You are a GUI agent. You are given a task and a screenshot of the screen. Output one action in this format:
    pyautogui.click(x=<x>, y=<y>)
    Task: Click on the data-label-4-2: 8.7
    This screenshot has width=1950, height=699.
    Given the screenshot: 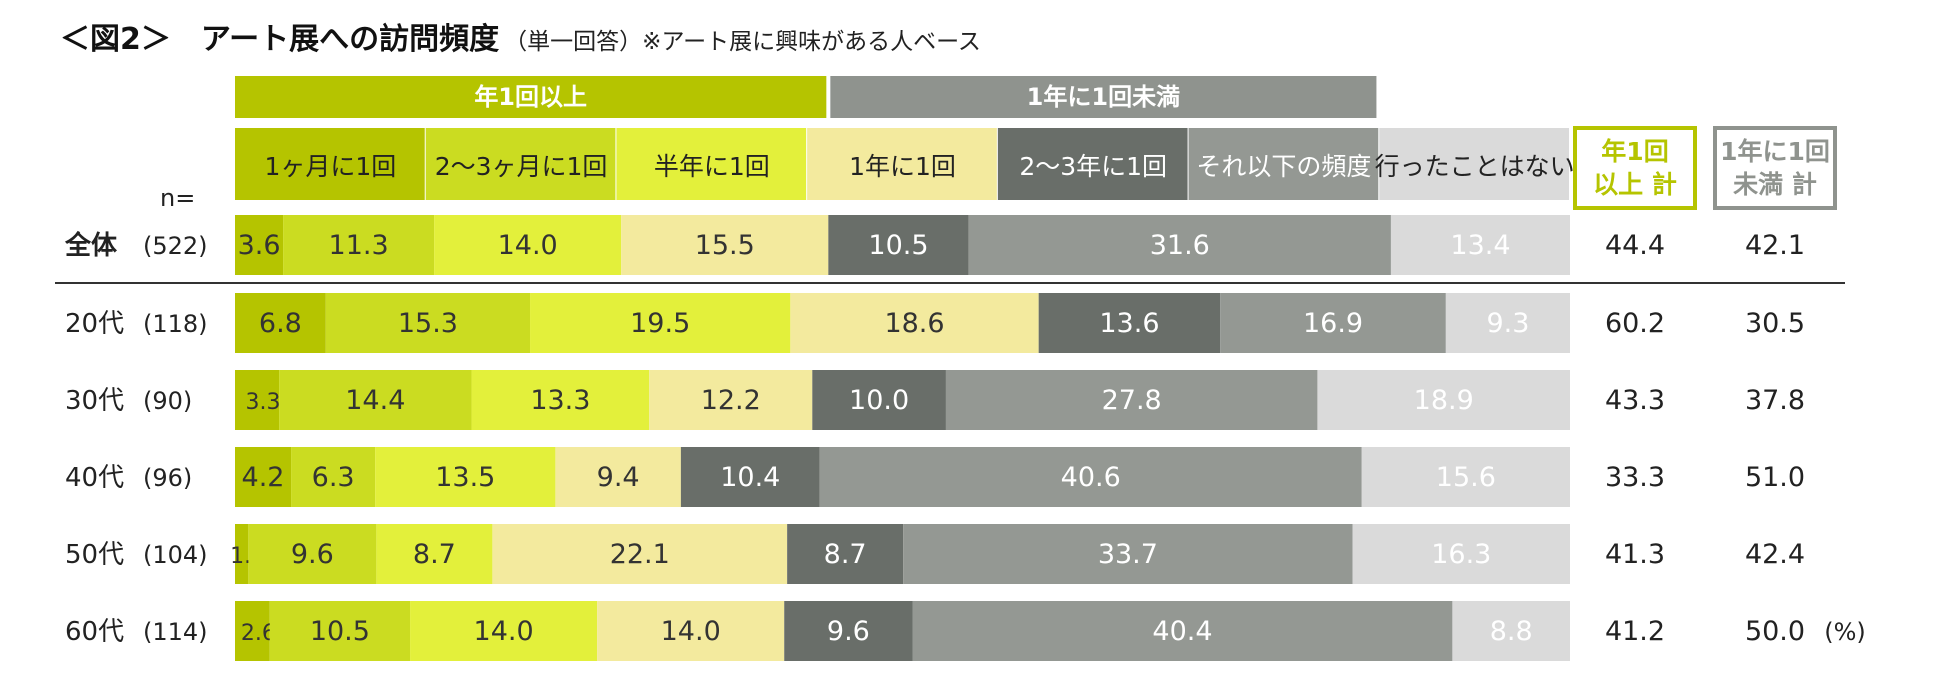 What is the action you would take?
    pyautogui.click(x=434, y=554)
    